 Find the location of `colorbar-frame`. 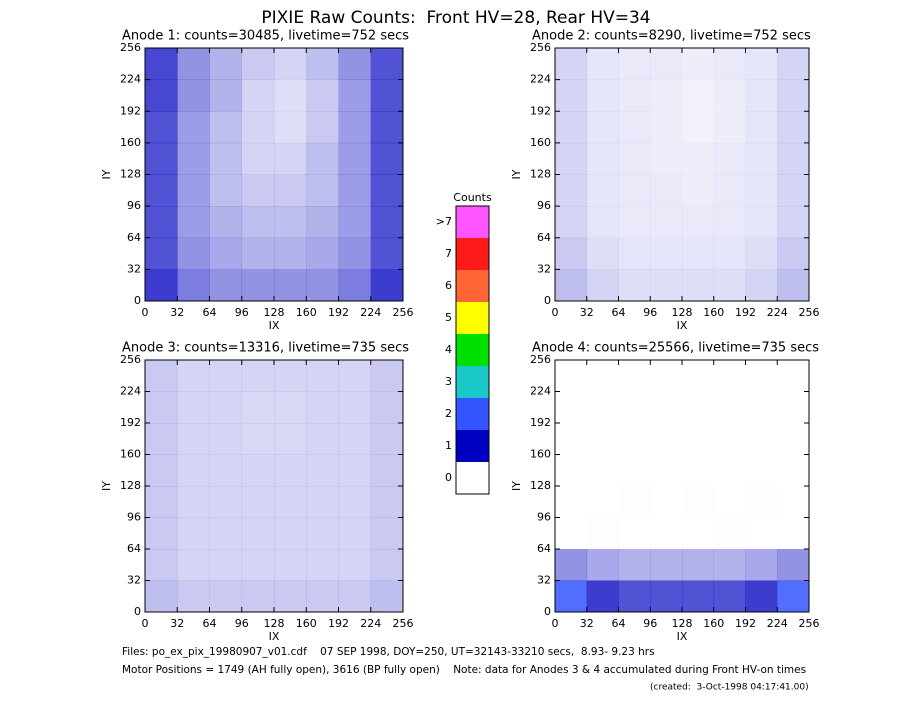

colorbar-frame is located at coordinates (472, 350).